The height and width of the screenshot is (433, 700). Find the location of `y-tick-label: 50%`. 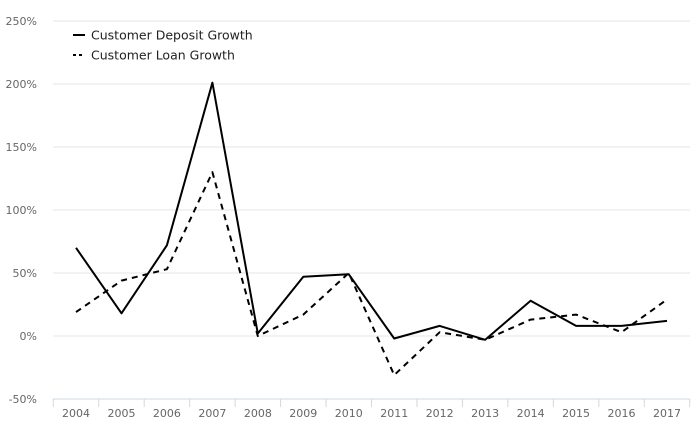

y-tick-label: 50% is located at coordinates (25, 273).